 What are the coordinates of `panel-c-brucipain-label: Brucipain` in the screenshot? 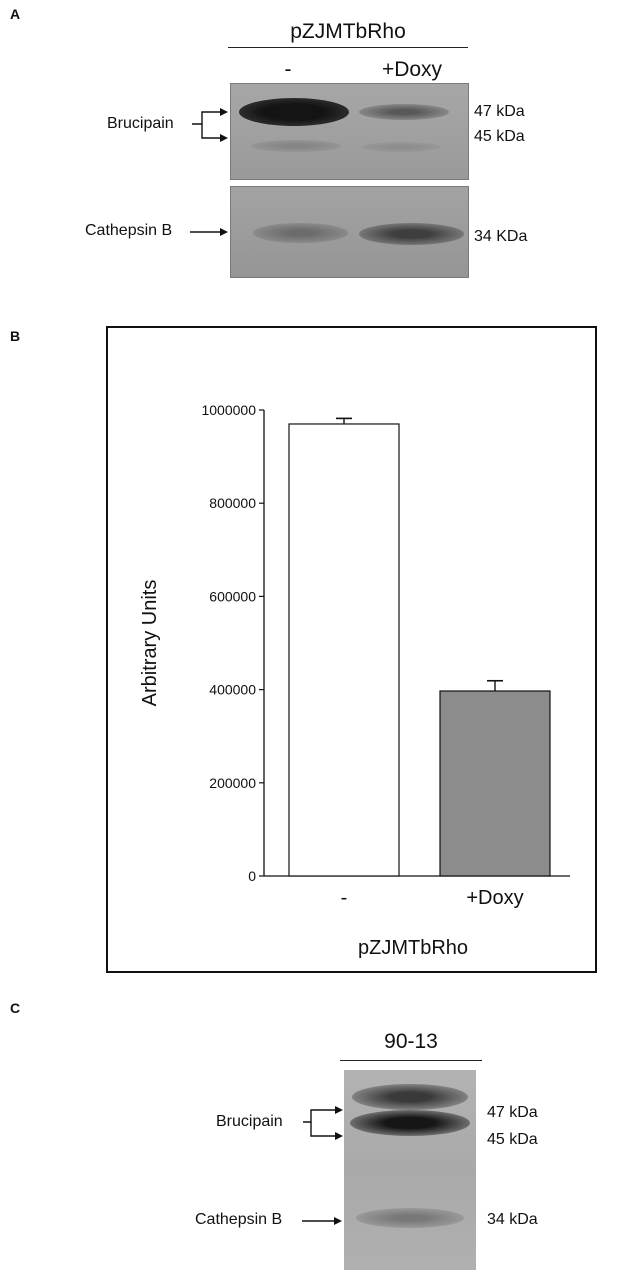 It's located at (249, 1121).